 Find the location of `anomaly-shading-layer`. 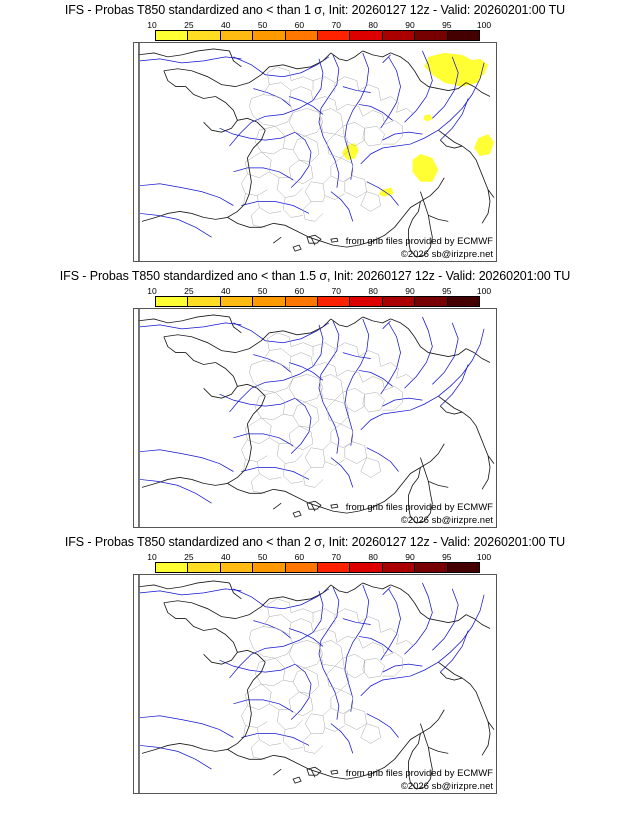

anomaly-shading-layer is located at coordinates (418, 124).